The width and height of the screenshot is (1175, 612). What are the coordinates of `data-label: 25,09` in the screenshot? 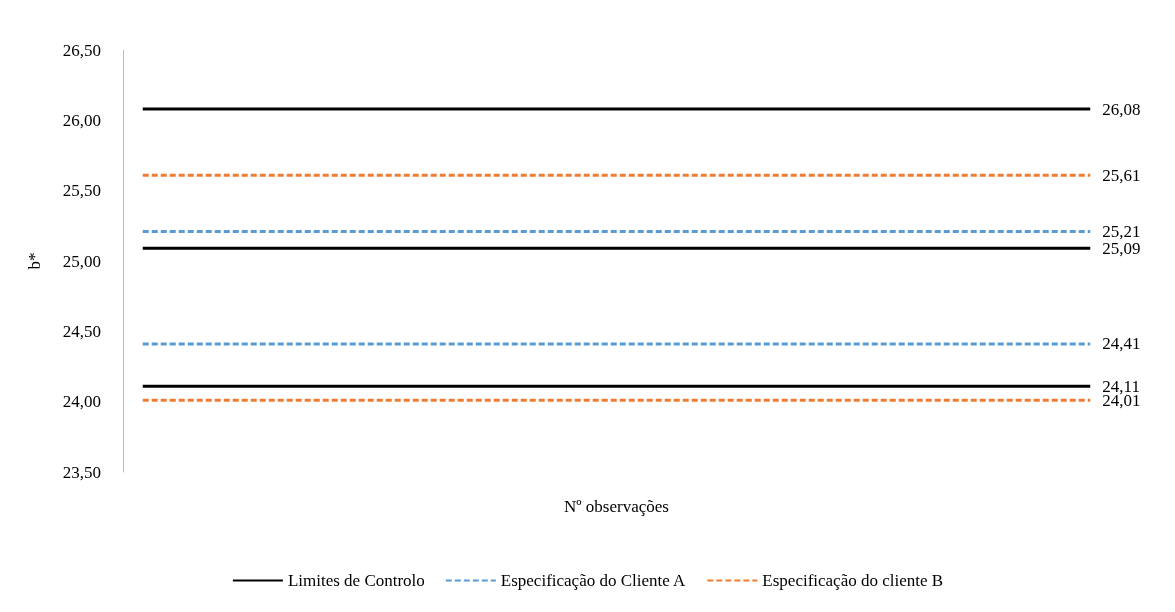 It's located at (1121, 248).